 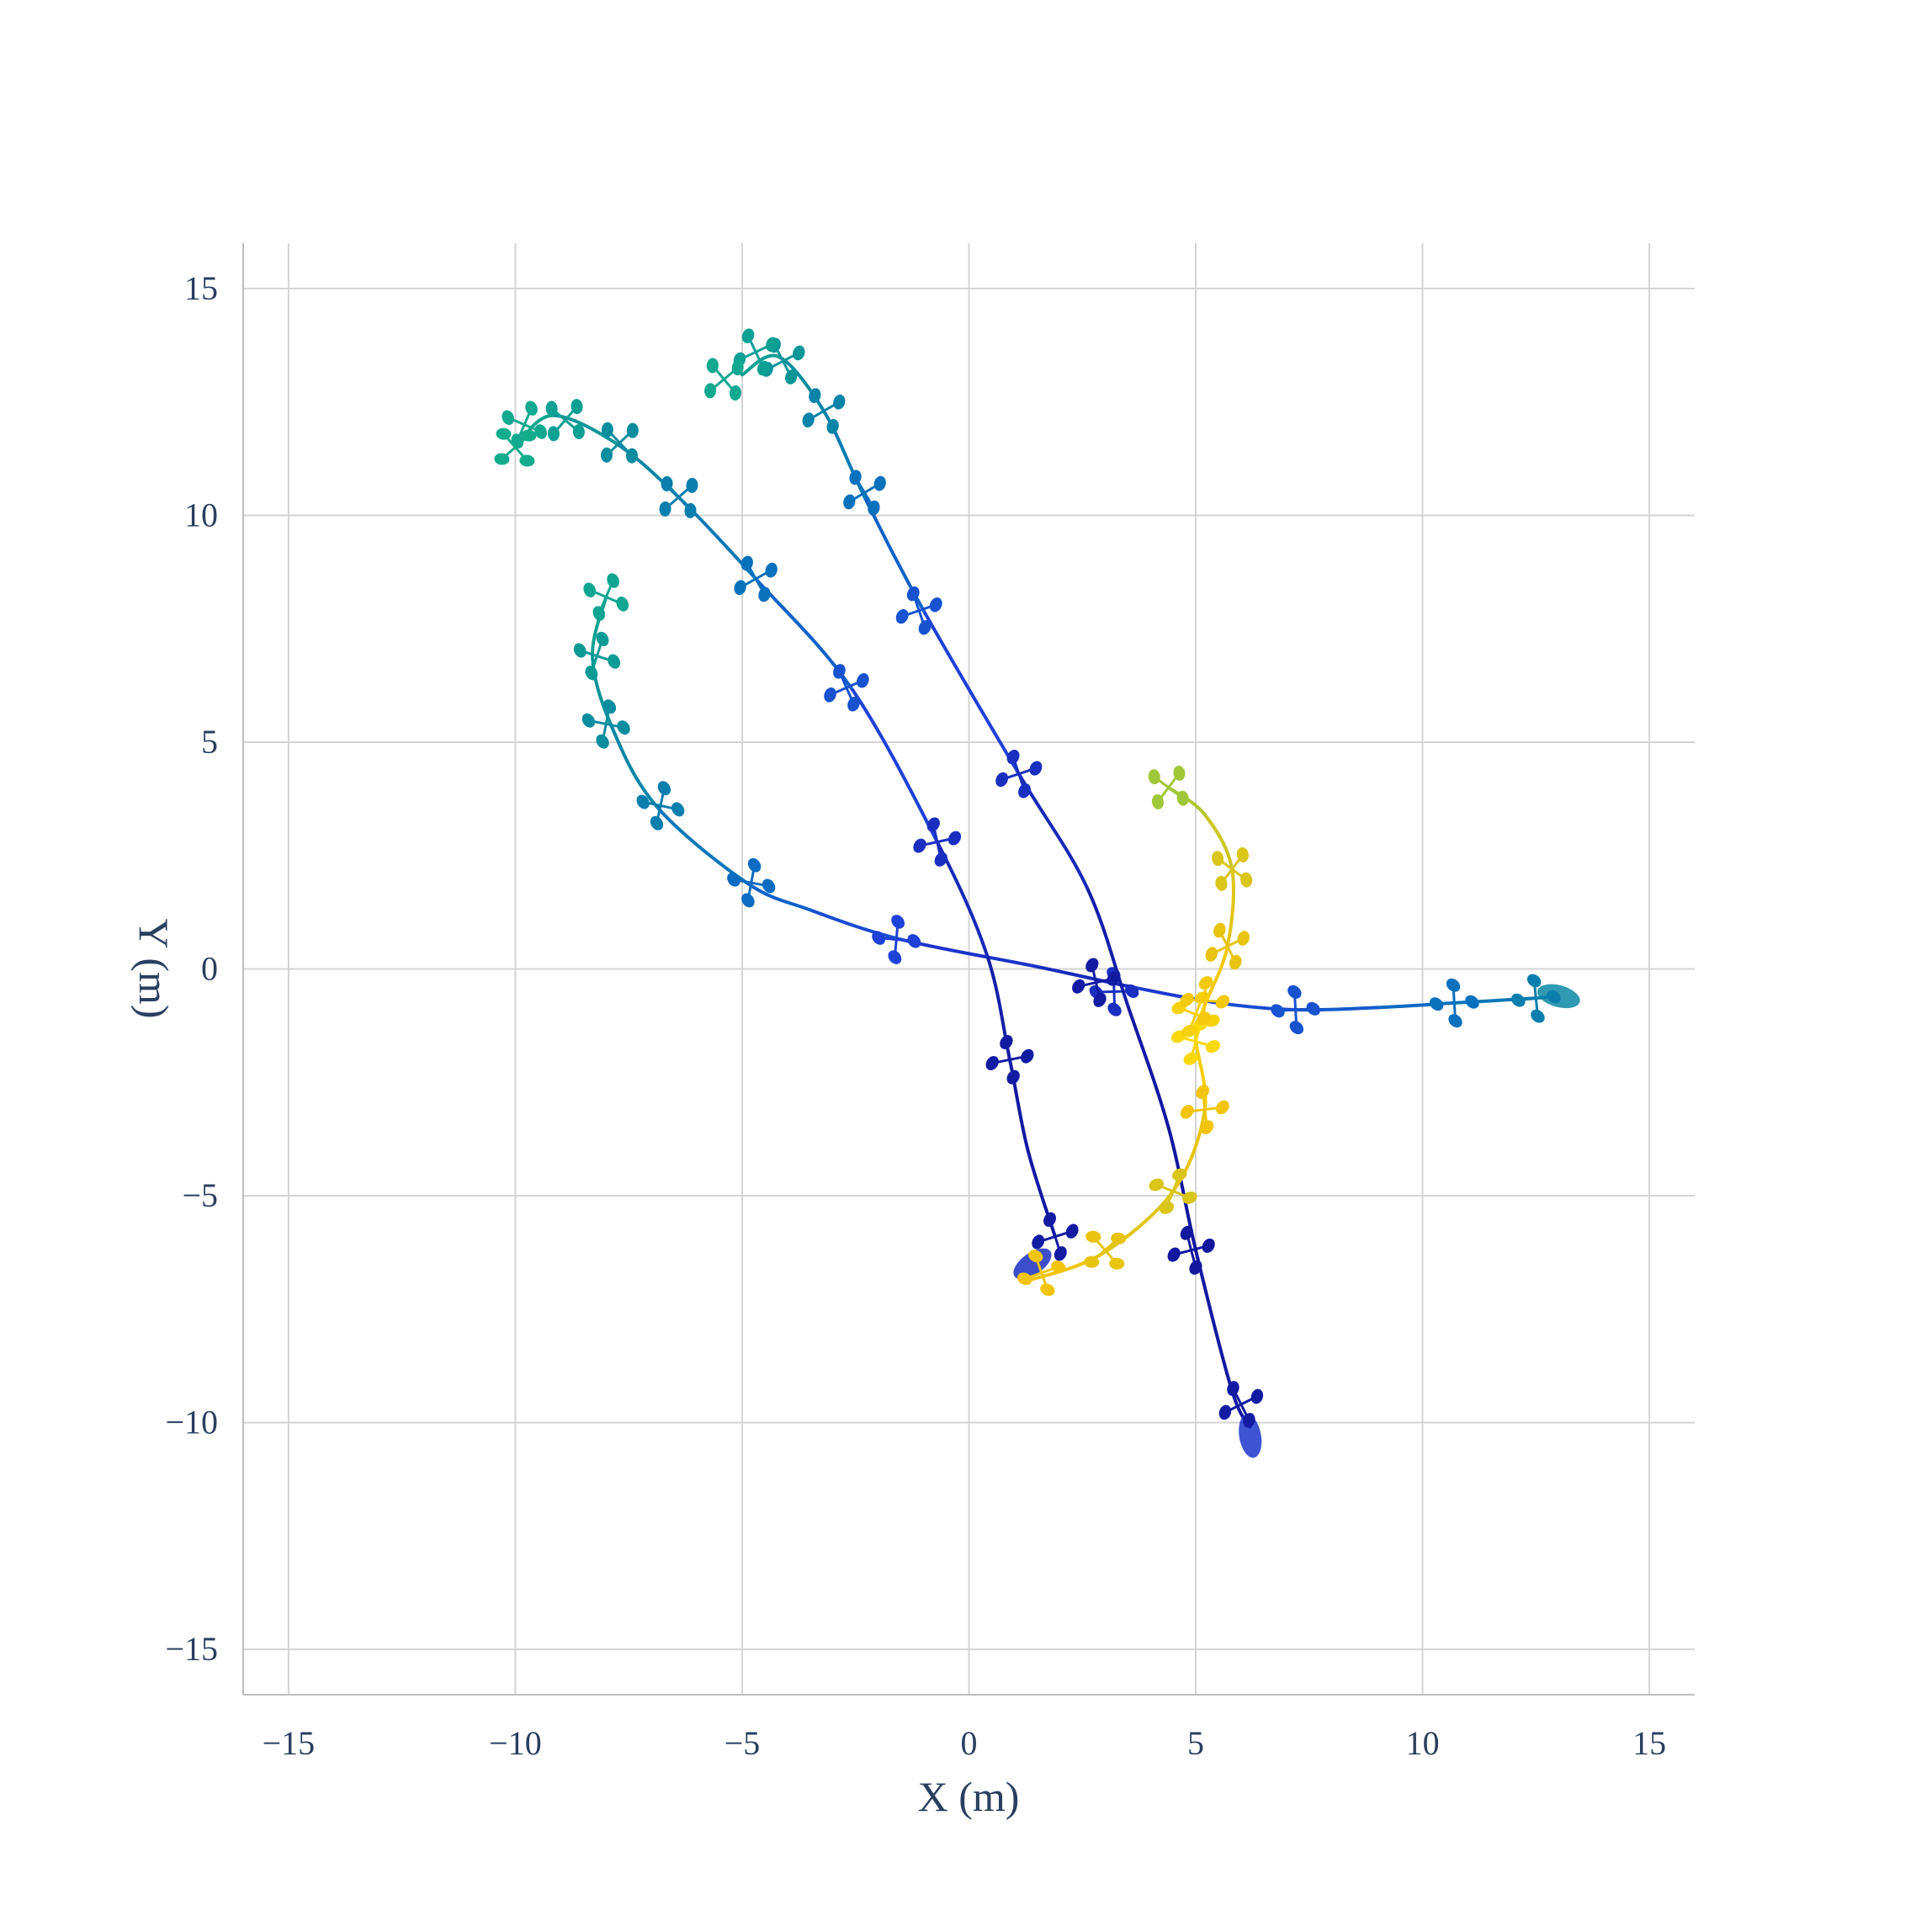 I want to click on y-tick-label: −15, so click(x=191, y=1649).